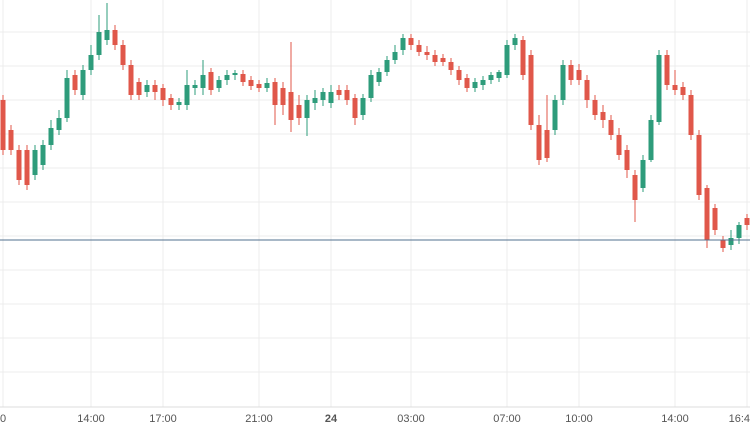 The height and width of the screenshot is (430, 750). Describe the element at coordinates (579, 419) in the screenshot. I see `x-tick-label: 10:00` at that location.